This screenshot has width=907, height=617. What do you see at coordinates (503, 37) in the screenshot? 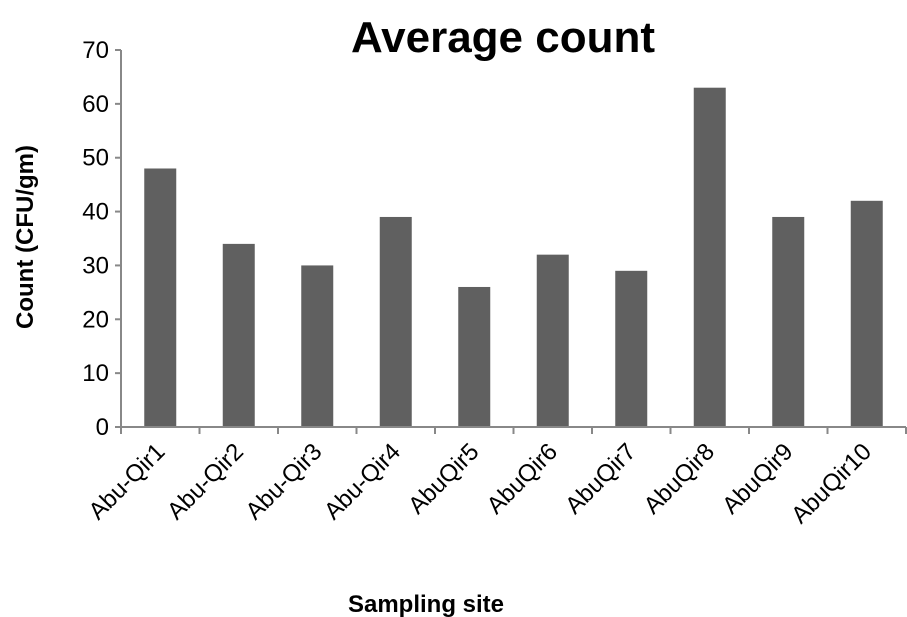
I see `chart-title: Average count` at bounding box center [503, 37].